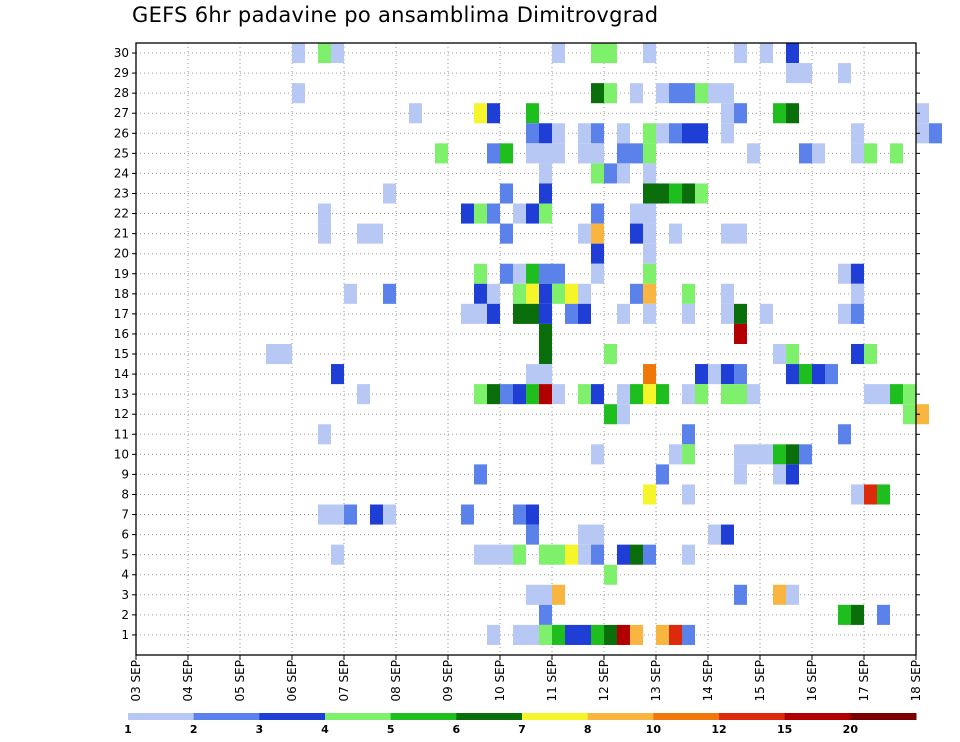 The height and width of the screenshot is (742, 960). Describe the element at coordinates (325, 729) in the screenshot. I see `colorbar-label: 4` at that location.